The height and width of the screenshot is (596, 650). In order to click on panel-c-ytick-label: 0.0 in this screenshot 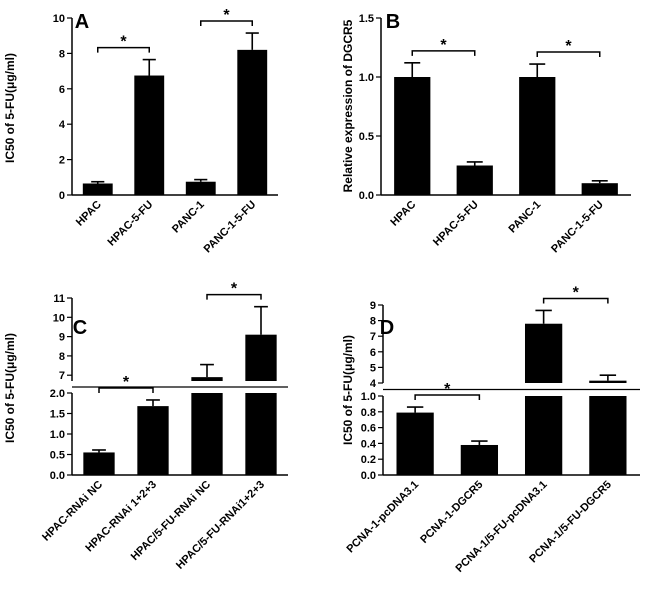, I will do `click(57, 476)`.